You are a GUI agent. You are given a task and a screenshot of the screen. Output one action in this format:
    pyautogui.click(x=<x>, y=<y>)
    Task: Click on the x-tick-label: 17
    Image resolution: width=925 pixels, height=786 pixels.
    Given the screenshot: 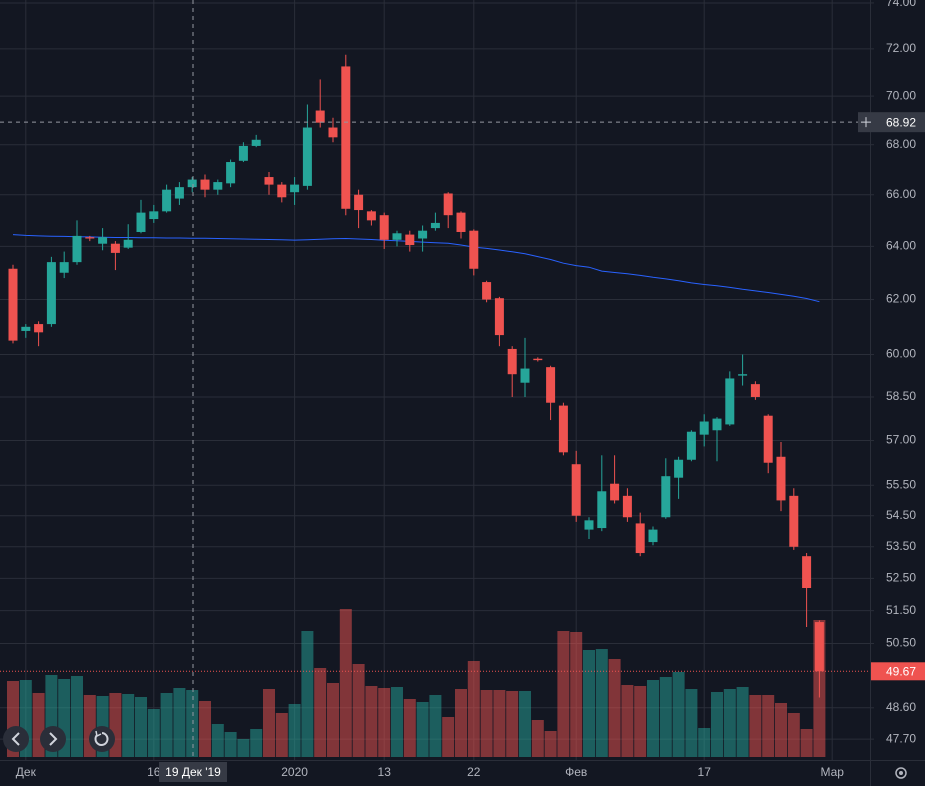 What is the action you would take?
    pyautogui.click(x=705, y=772)
    